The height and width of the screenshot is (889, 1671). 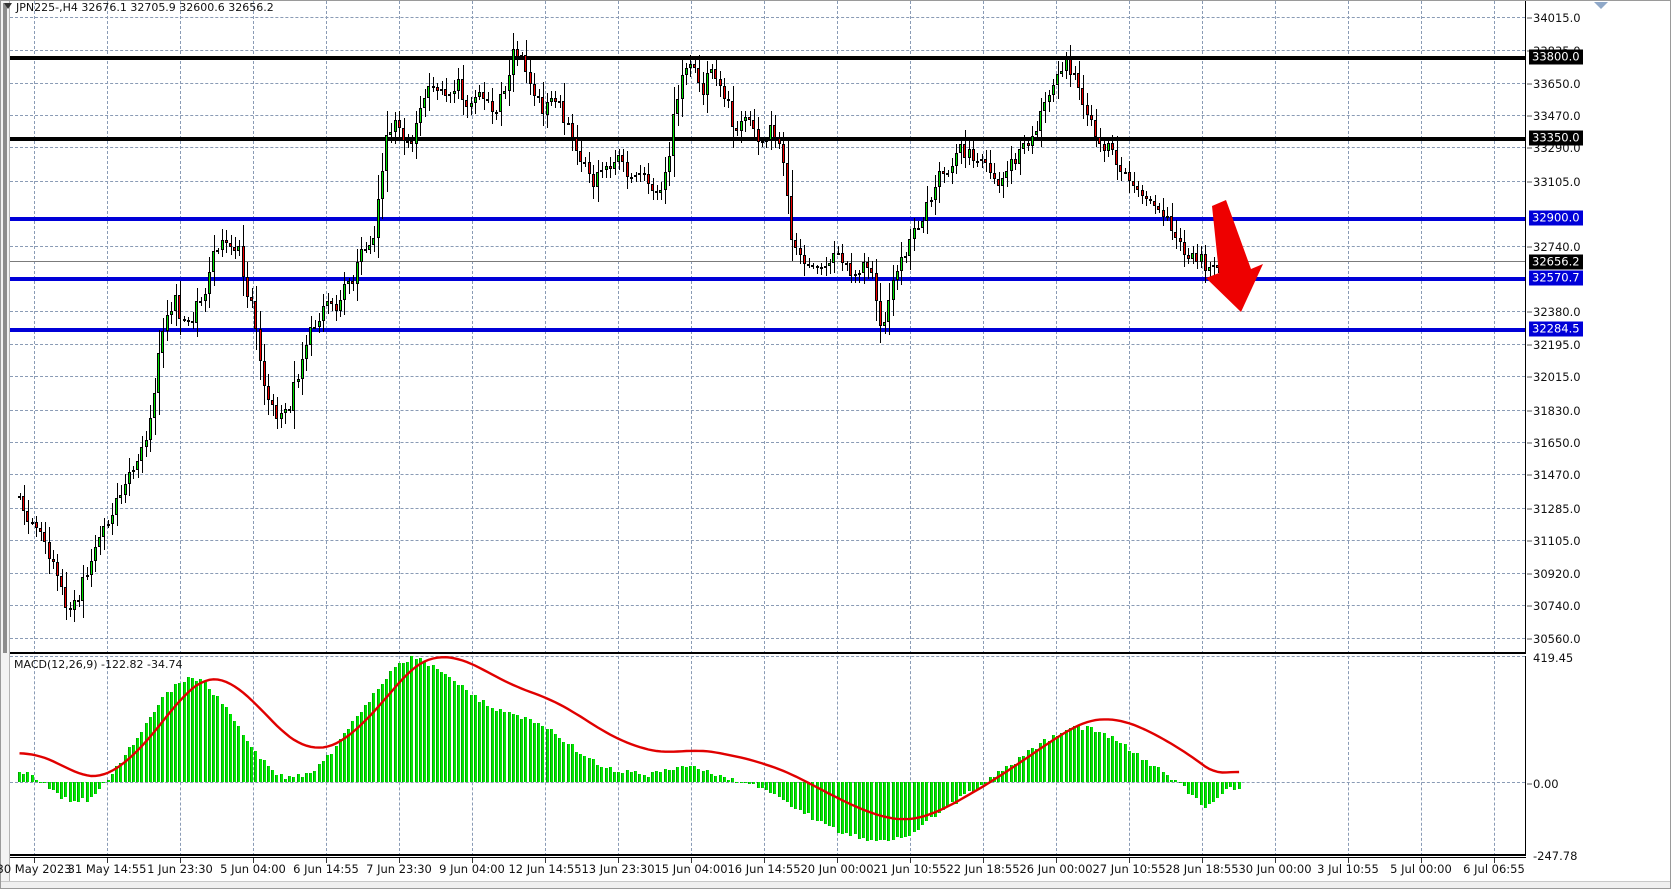 What do you see at coordinates (1556, 138) in the screenshot?
I see `price-tag: 33350.0` at bounding box center [1556, 138].